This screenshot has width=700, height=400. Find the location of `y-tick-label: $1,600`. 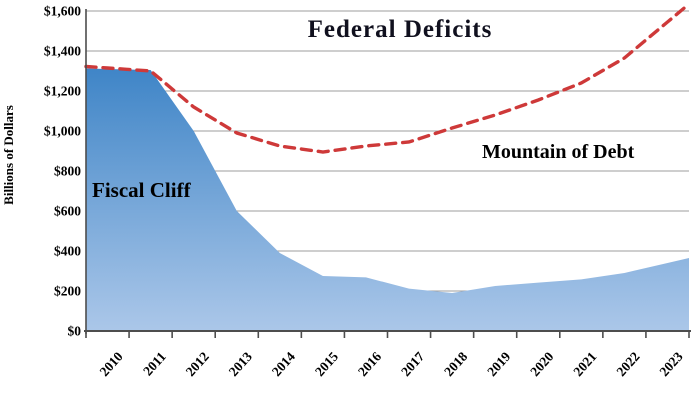

y-tick-label: $1,600 is located at coordinates (62, 11).